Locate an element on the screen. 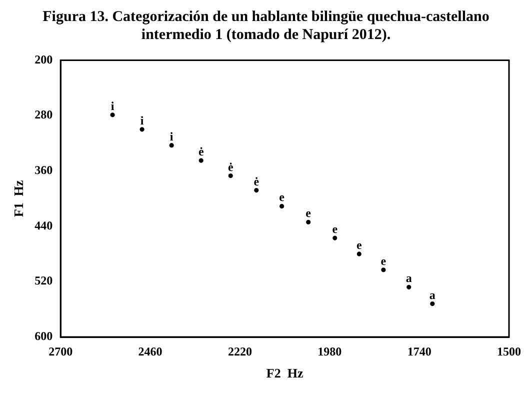 The height and width of the screenshot is (394, 532). series-label: ė is located at coordinates (201, 151).